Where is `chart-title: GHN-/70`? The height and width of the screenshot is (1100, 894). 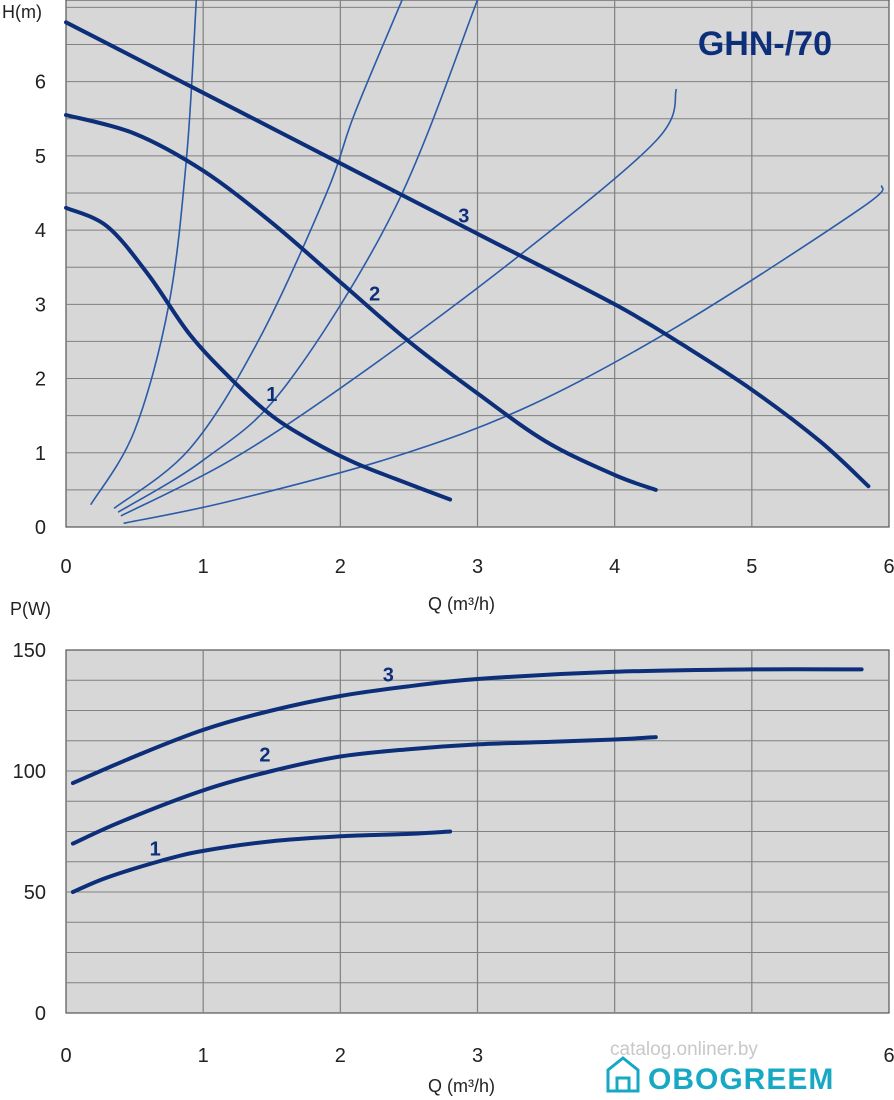 chart-title: GHN-/70 is located at coordinates (765, 44).